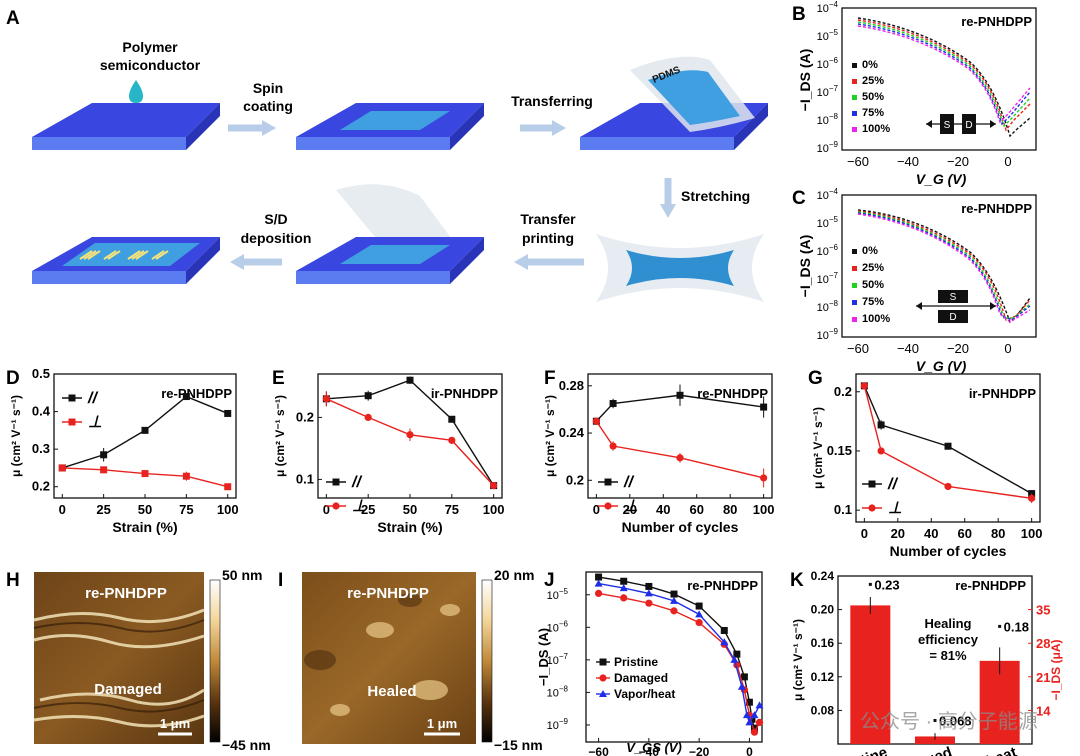  I want to click on y-tick-label: 0.15, so click(839, 450).